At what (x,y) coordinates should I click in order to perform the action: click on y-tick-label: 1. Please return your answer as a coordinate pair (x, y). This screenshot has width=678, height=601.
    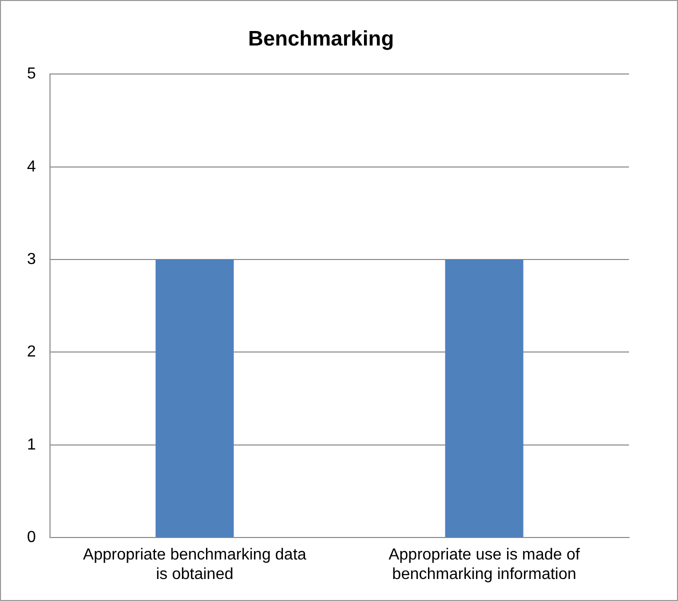
    Looking at the image, I should click on (31, 445).